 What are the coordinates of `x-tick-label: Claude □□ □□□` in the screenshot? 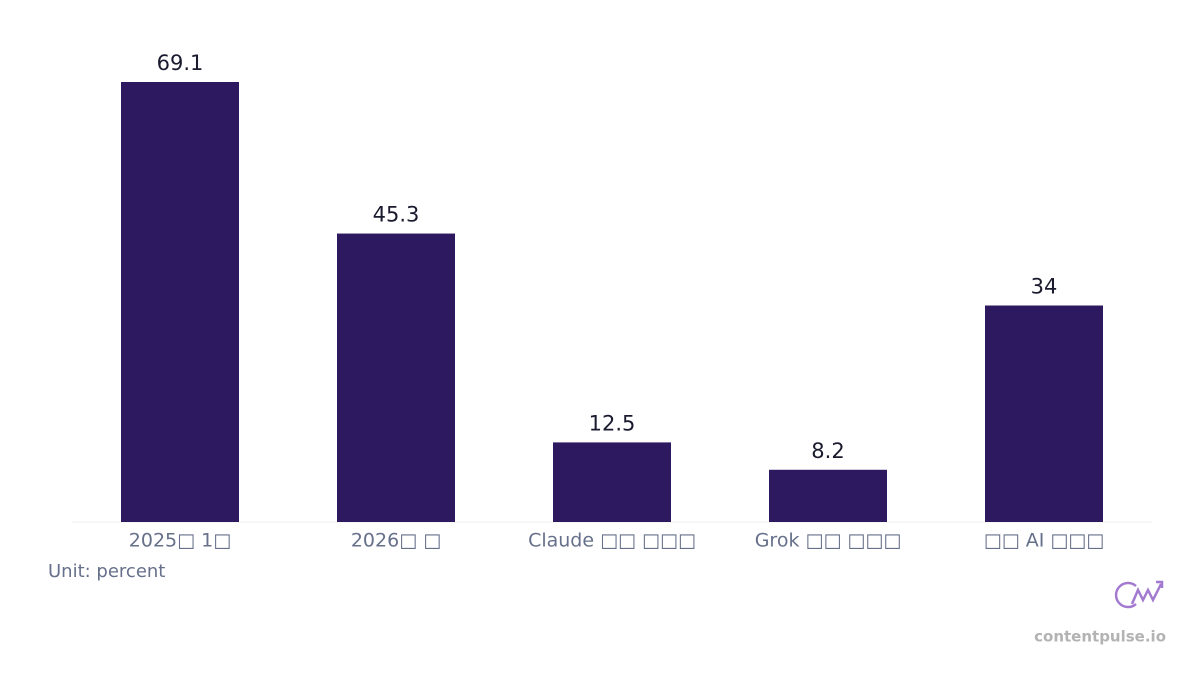 It's located at (612, 541).